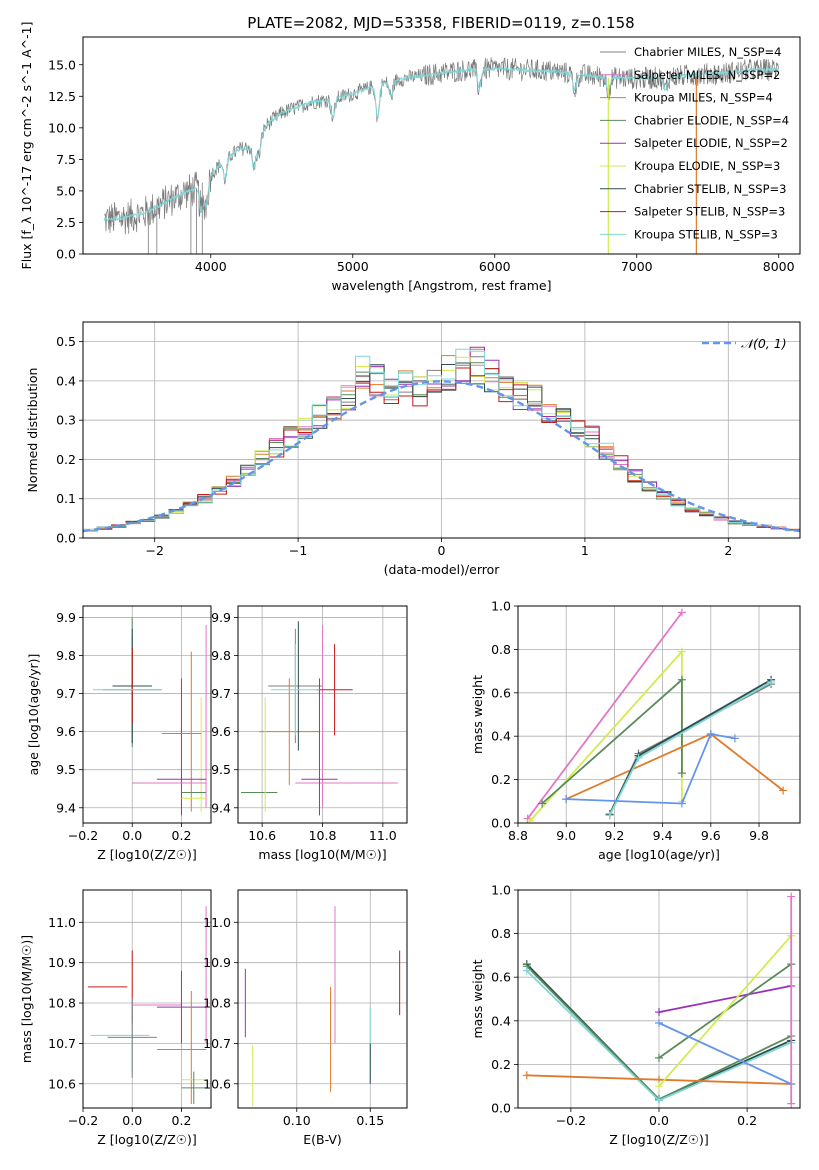  Describe the element at coordinates (659, 1139) in the screenshot. I see `x-axis-label: Z [log10(Z/Z☉)]` at that location.